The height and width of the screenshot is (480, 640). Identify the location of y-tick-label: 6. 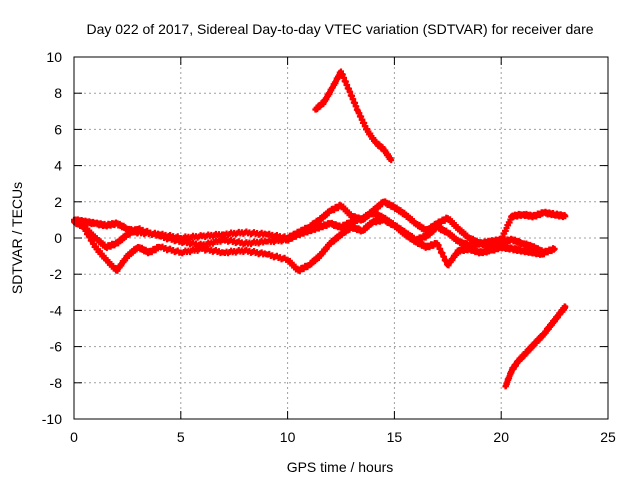
(58, 129).